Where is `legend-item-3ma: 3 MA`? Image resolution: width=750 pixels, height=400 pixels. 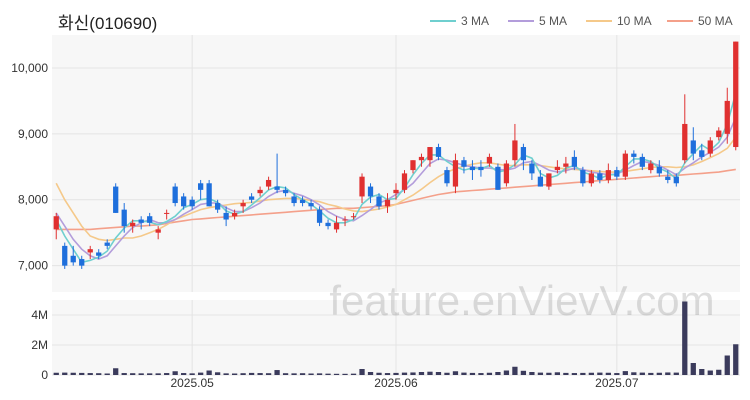 legend-item-3ma: 3 MA is located at coordinates (459, 21).